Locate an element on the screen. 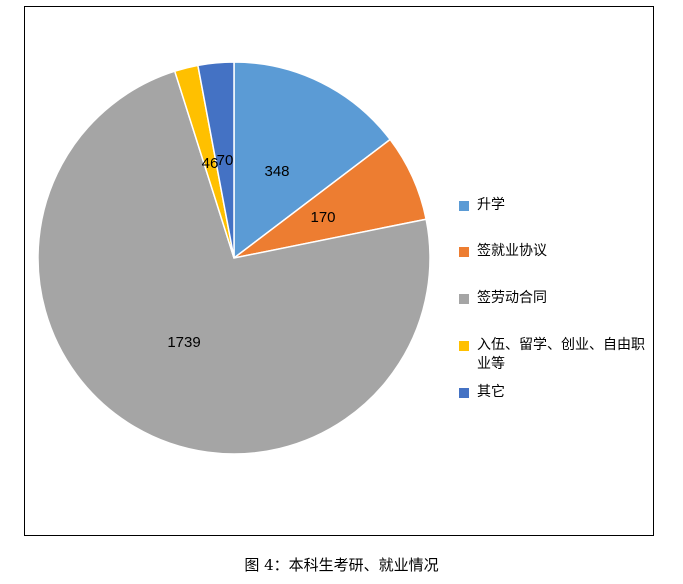 The width and height of the screenshot is (683, 584). legend-item-ruwu-liuxue: 入伍、留学、创业、自由职业等 is located at coordinates (553, 355).